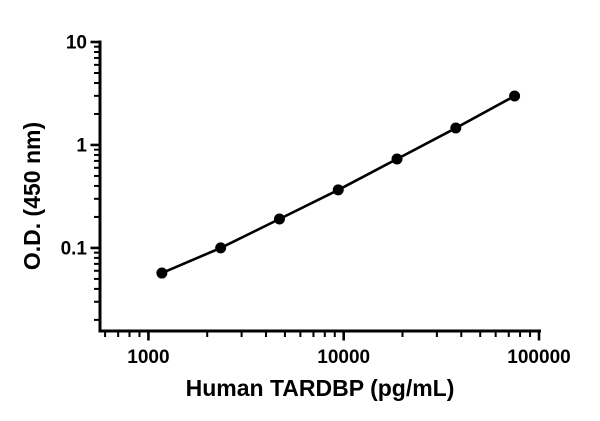  What do you see at coordinates (320, 388) in the screenshot?
I see `x-axis-title: Human TARDBP (pg/mL)` at bounding box center [320, 388].